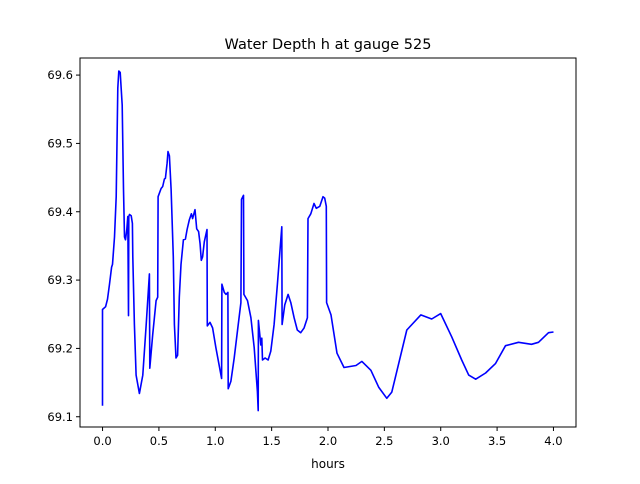  I want to click on y-tick-label: 69.5, so click(60, 143).